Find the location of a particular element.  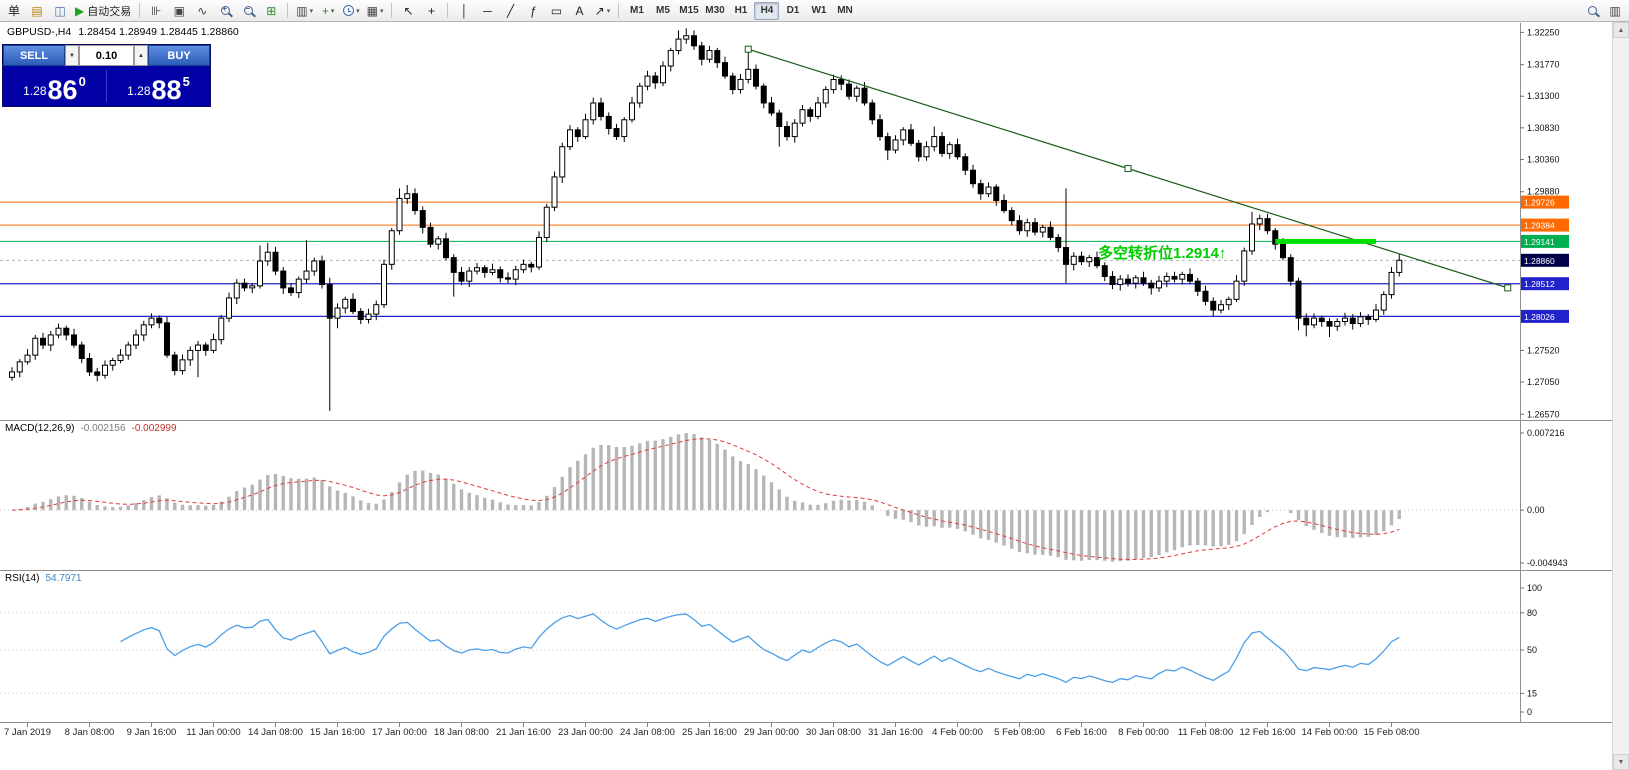

timeframe-d1-button: D1 is located at coordinates (793, 10).